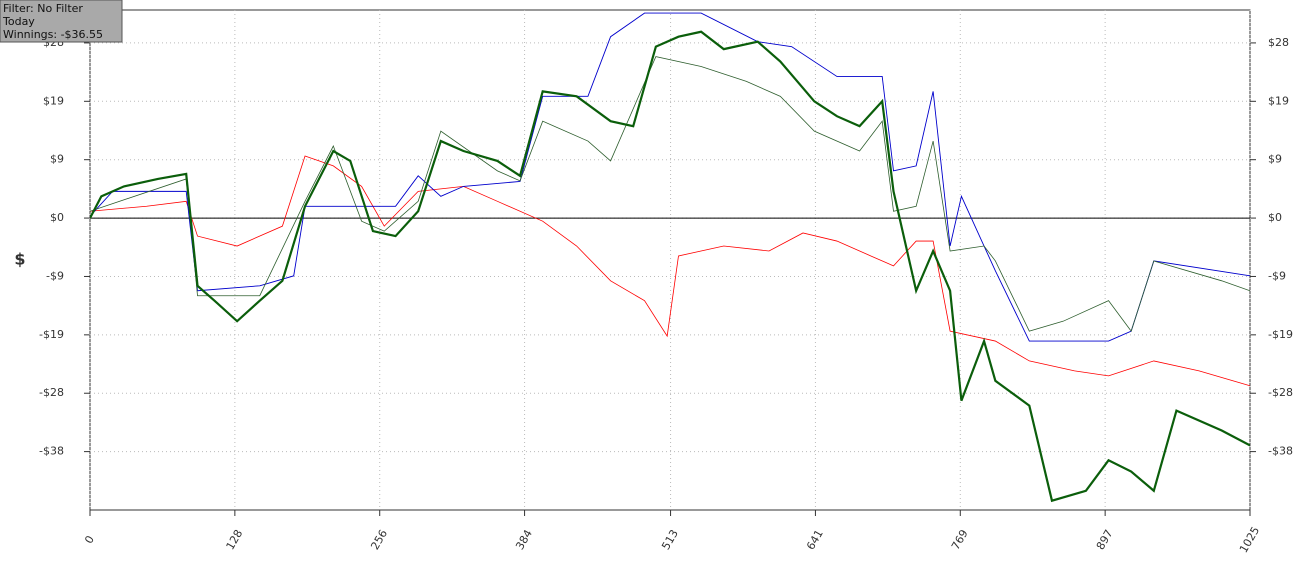 Image resolution: width=1304 pixels, height=565 pixels. I want to click on info-winnings: Winnings: -$36.55, so click(53, 34).